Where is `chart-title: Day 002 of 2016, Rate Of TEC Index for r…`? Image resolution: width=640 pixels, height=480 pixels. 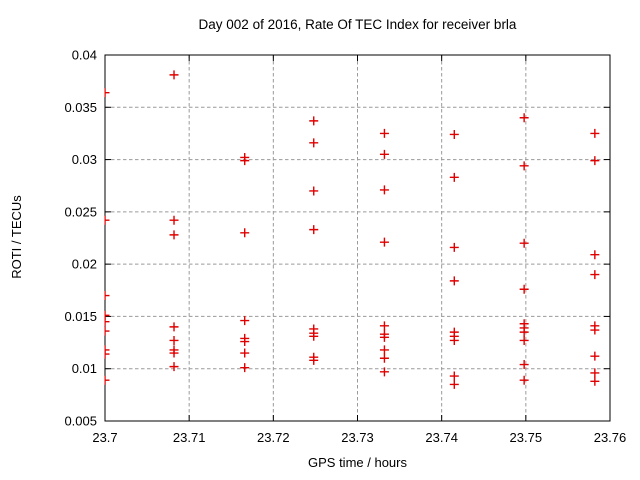 chart-title: Day 002 of 2016, Rate Of TEC Index for r… is located at coordinates (357, 24).